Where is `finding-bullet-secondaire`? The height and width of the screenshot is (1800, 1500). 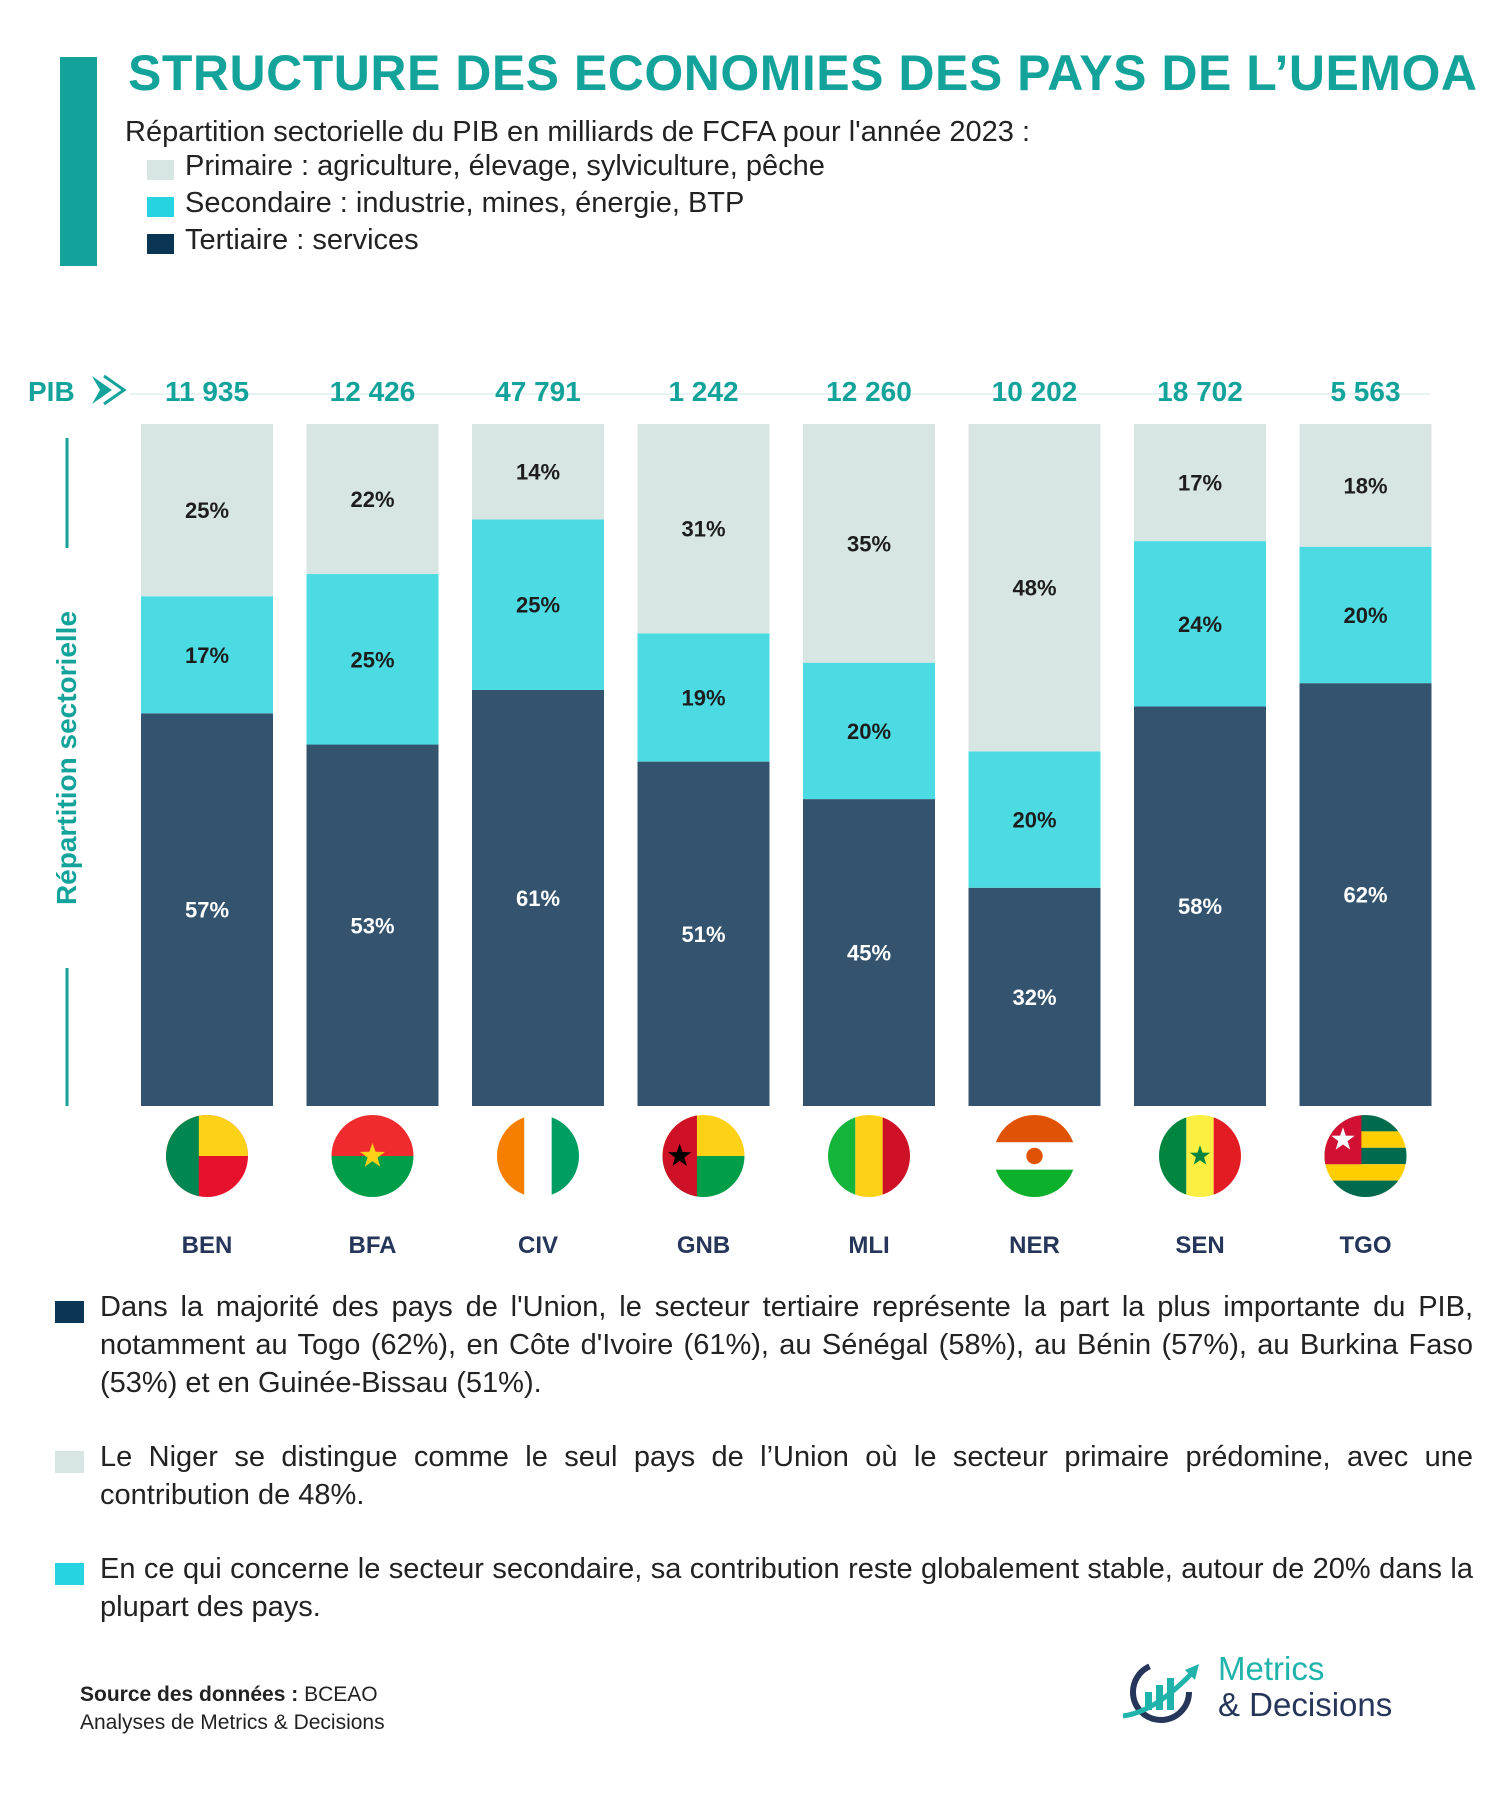 finding-bullet-secondaire is located at coordinates (69, 1574).